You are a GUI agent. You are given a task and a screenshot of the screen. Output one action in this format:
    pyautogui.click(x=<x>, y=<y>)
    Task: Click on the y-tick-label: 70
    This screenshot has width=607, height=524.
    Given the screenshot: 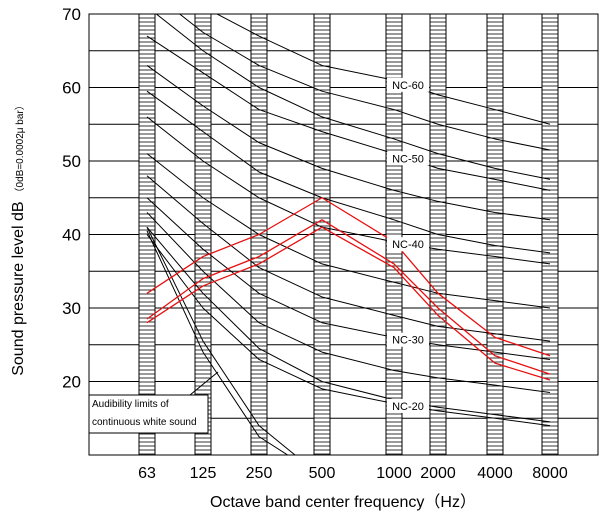 What is the action you would take?
    pyautogui.click(x=71, y=14)
    